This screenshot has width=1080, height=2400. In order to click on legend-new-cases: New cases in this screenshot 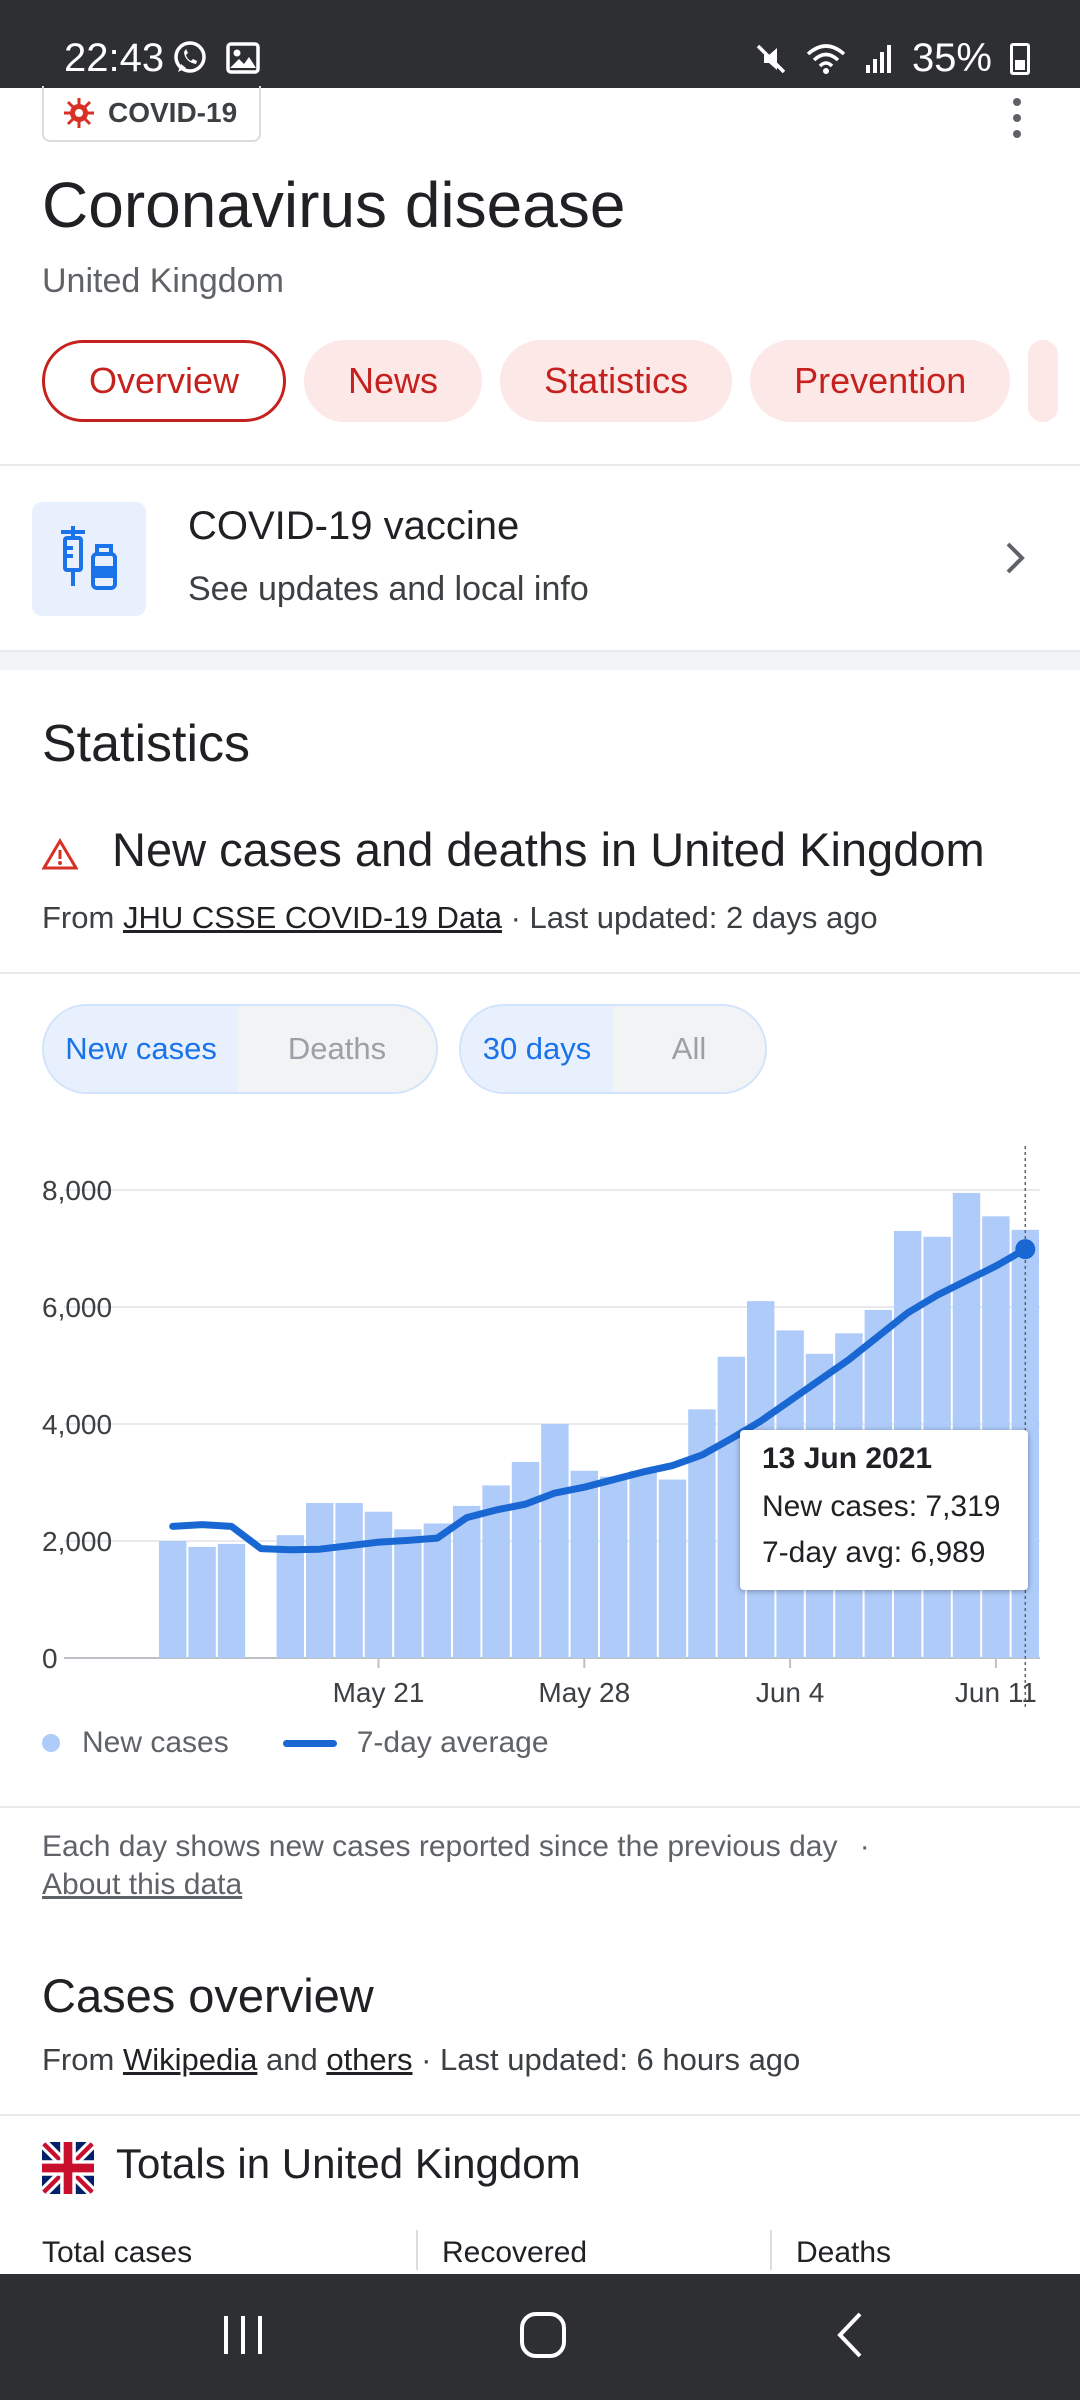, I will do `click(155, 1742)`.